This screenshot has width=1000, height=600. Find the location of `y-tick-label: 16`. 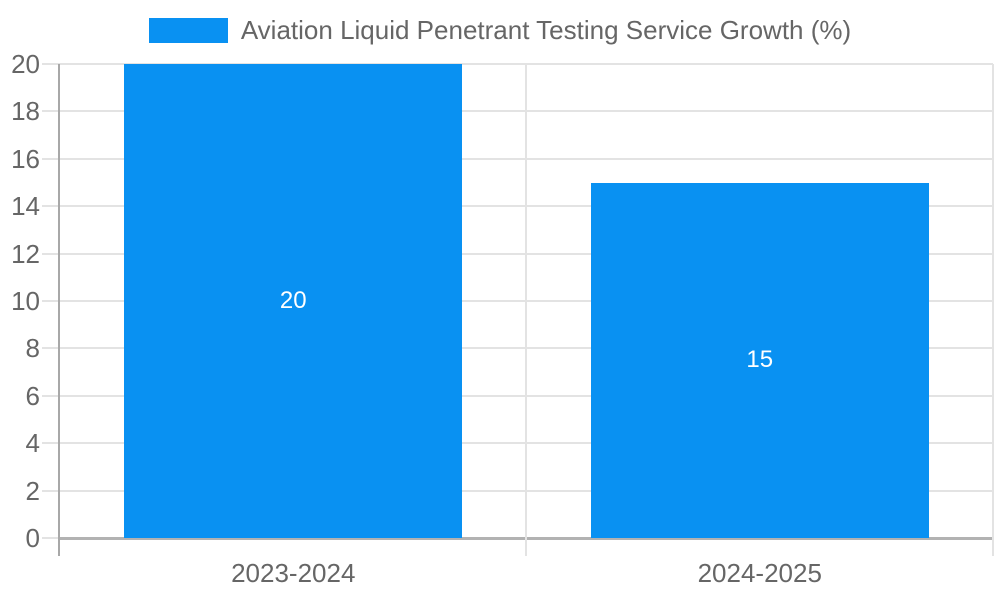

y-tick-label: 16 is located at coordinates (25, 158).